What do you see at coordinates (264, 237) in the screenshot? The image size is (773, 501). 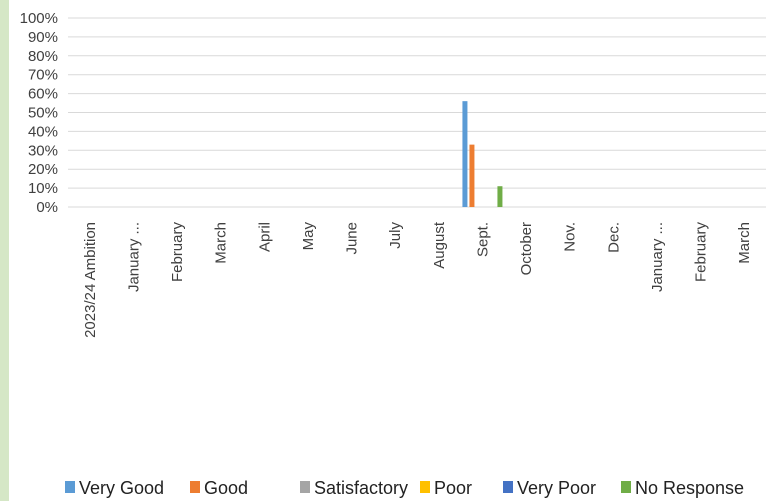 I see `x-category-label: April` at bounding box center [264, 237].